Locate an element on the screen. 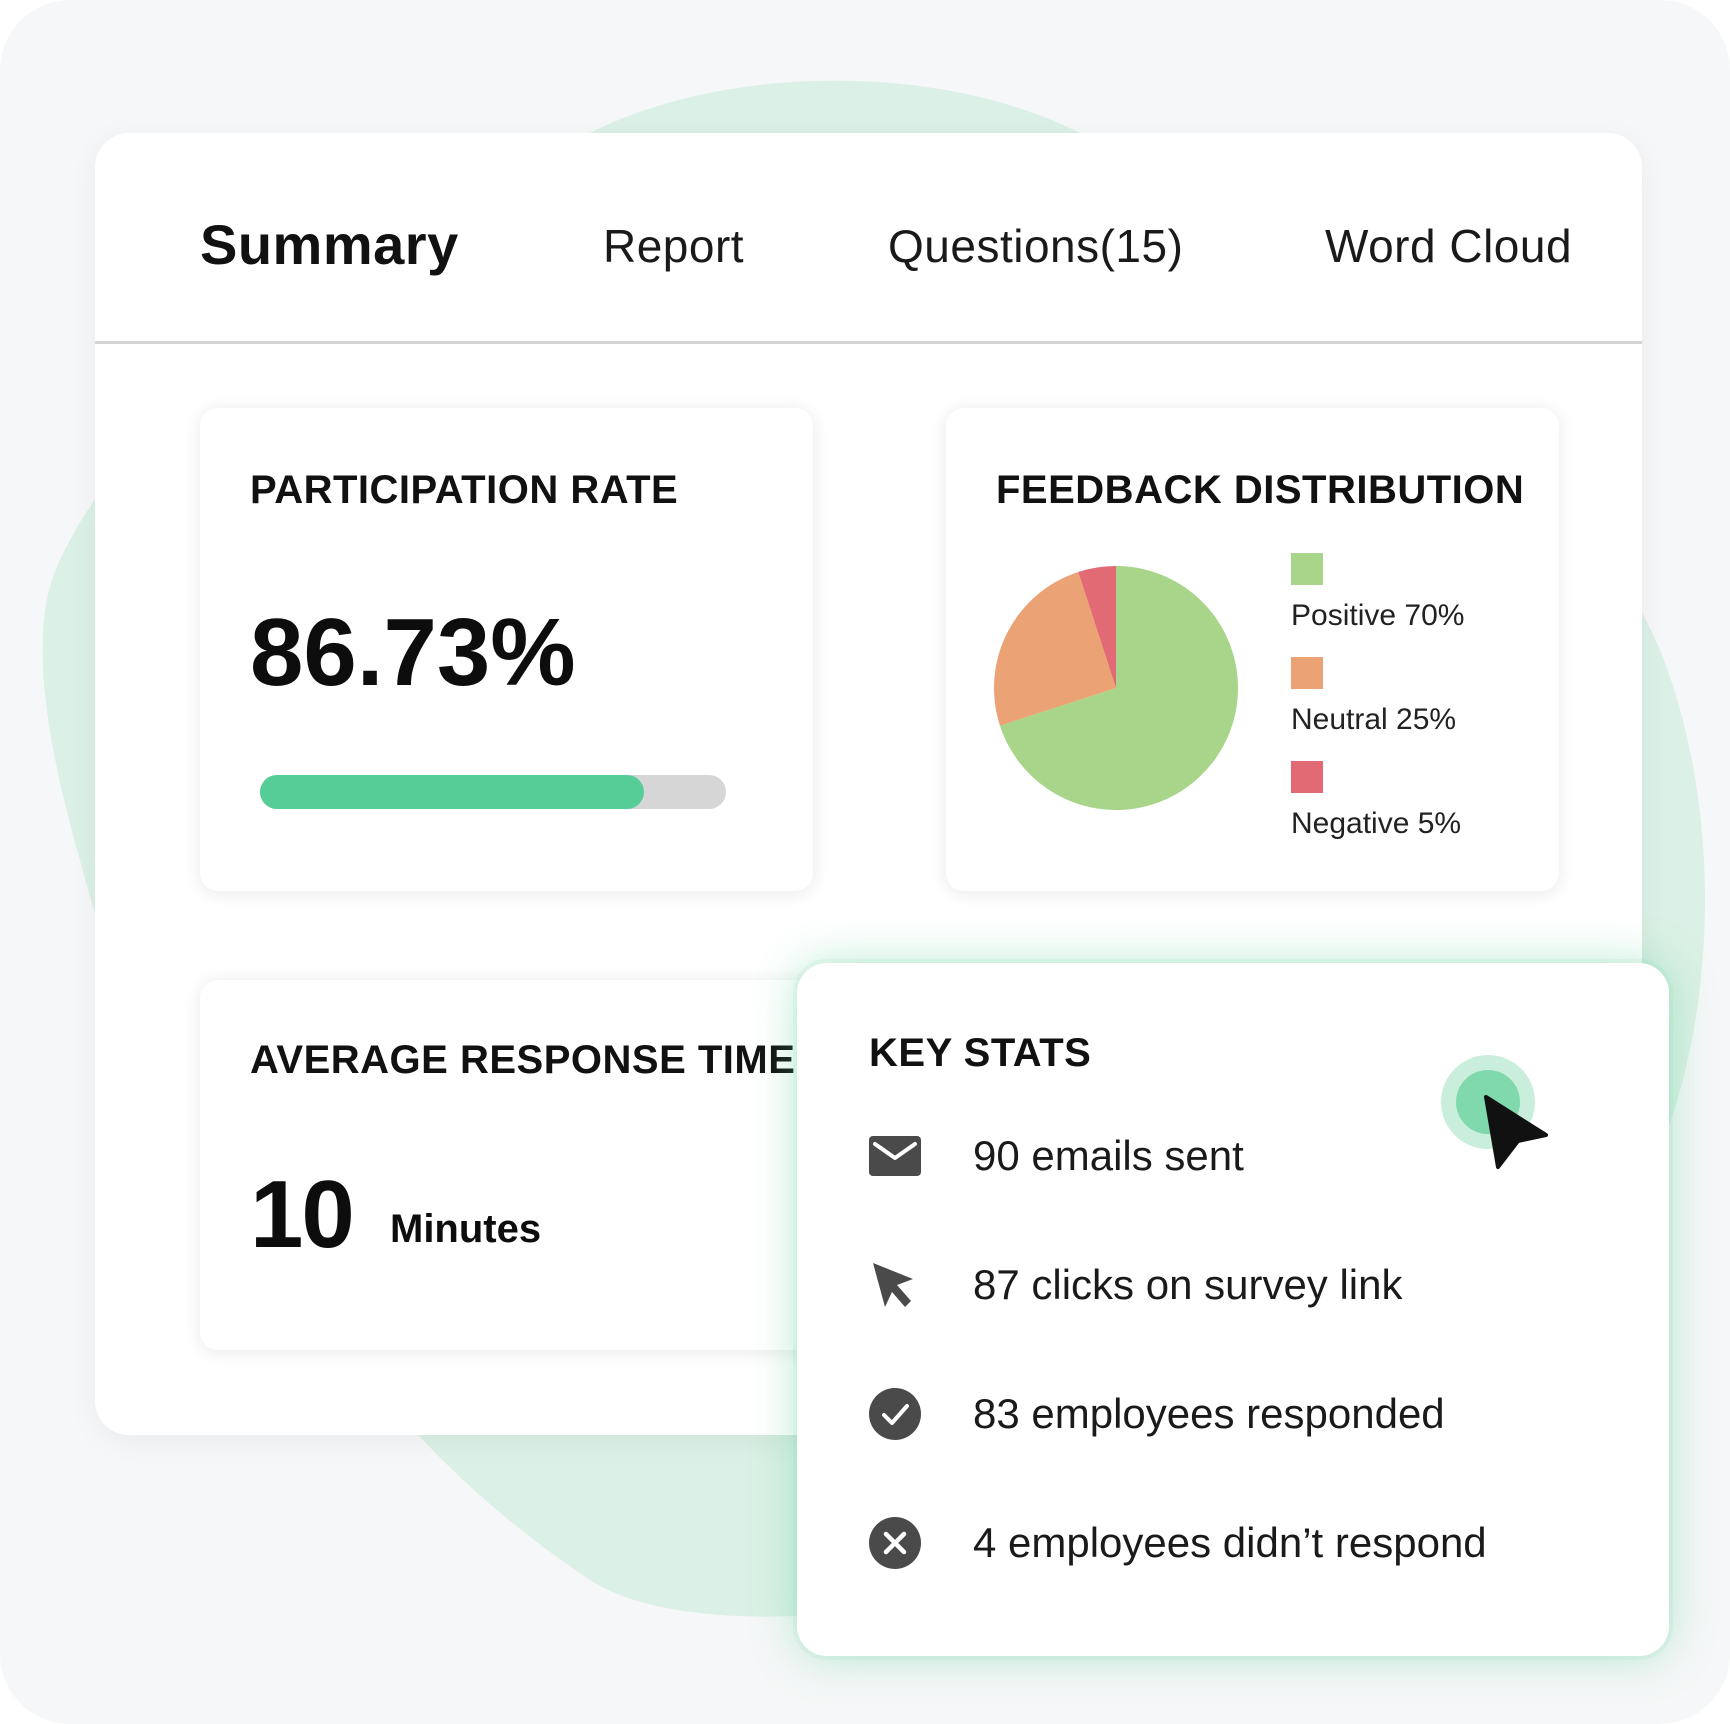 The height and width of the screenshot is (1724, 1730). key-stats-title: KEY STATS is located at coordinates (980, 1053).